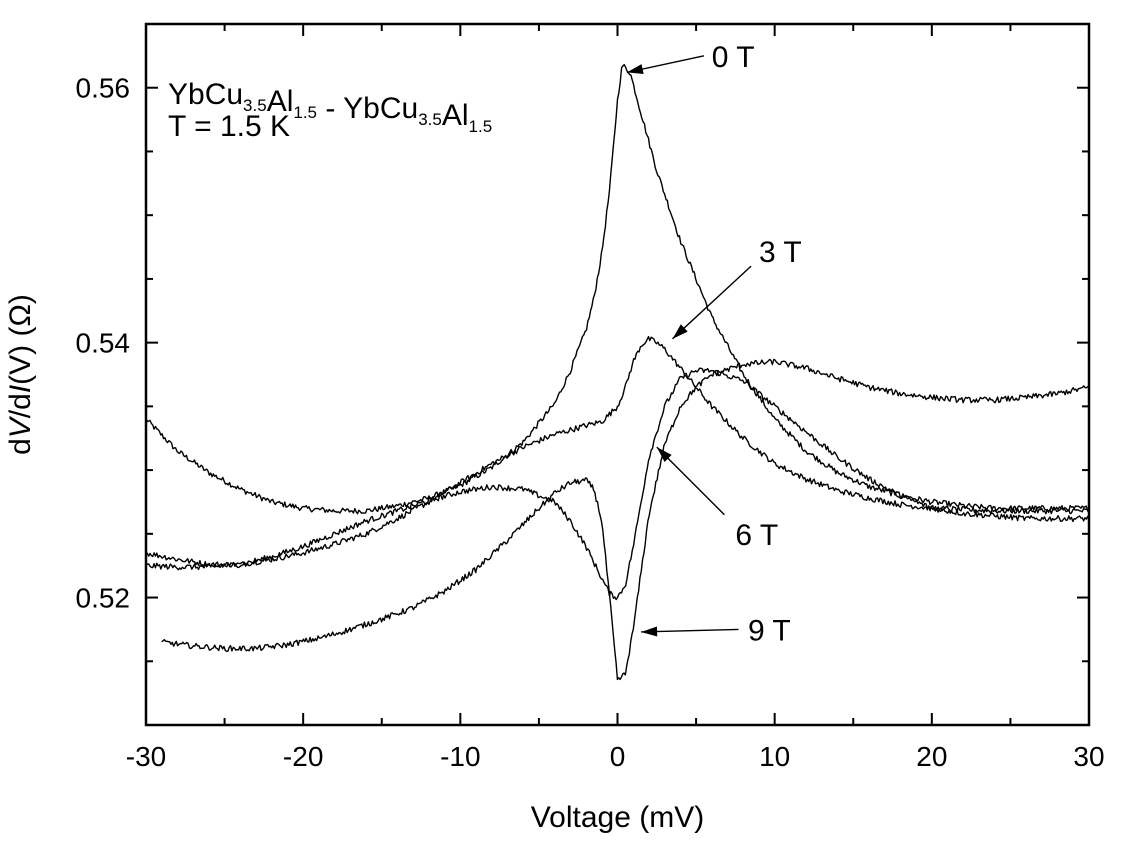  What do you see at coordinates (229, 126) in the screenshot?
I see `temperature-label: T = 1.5 K` at bounding box center [229, 126].